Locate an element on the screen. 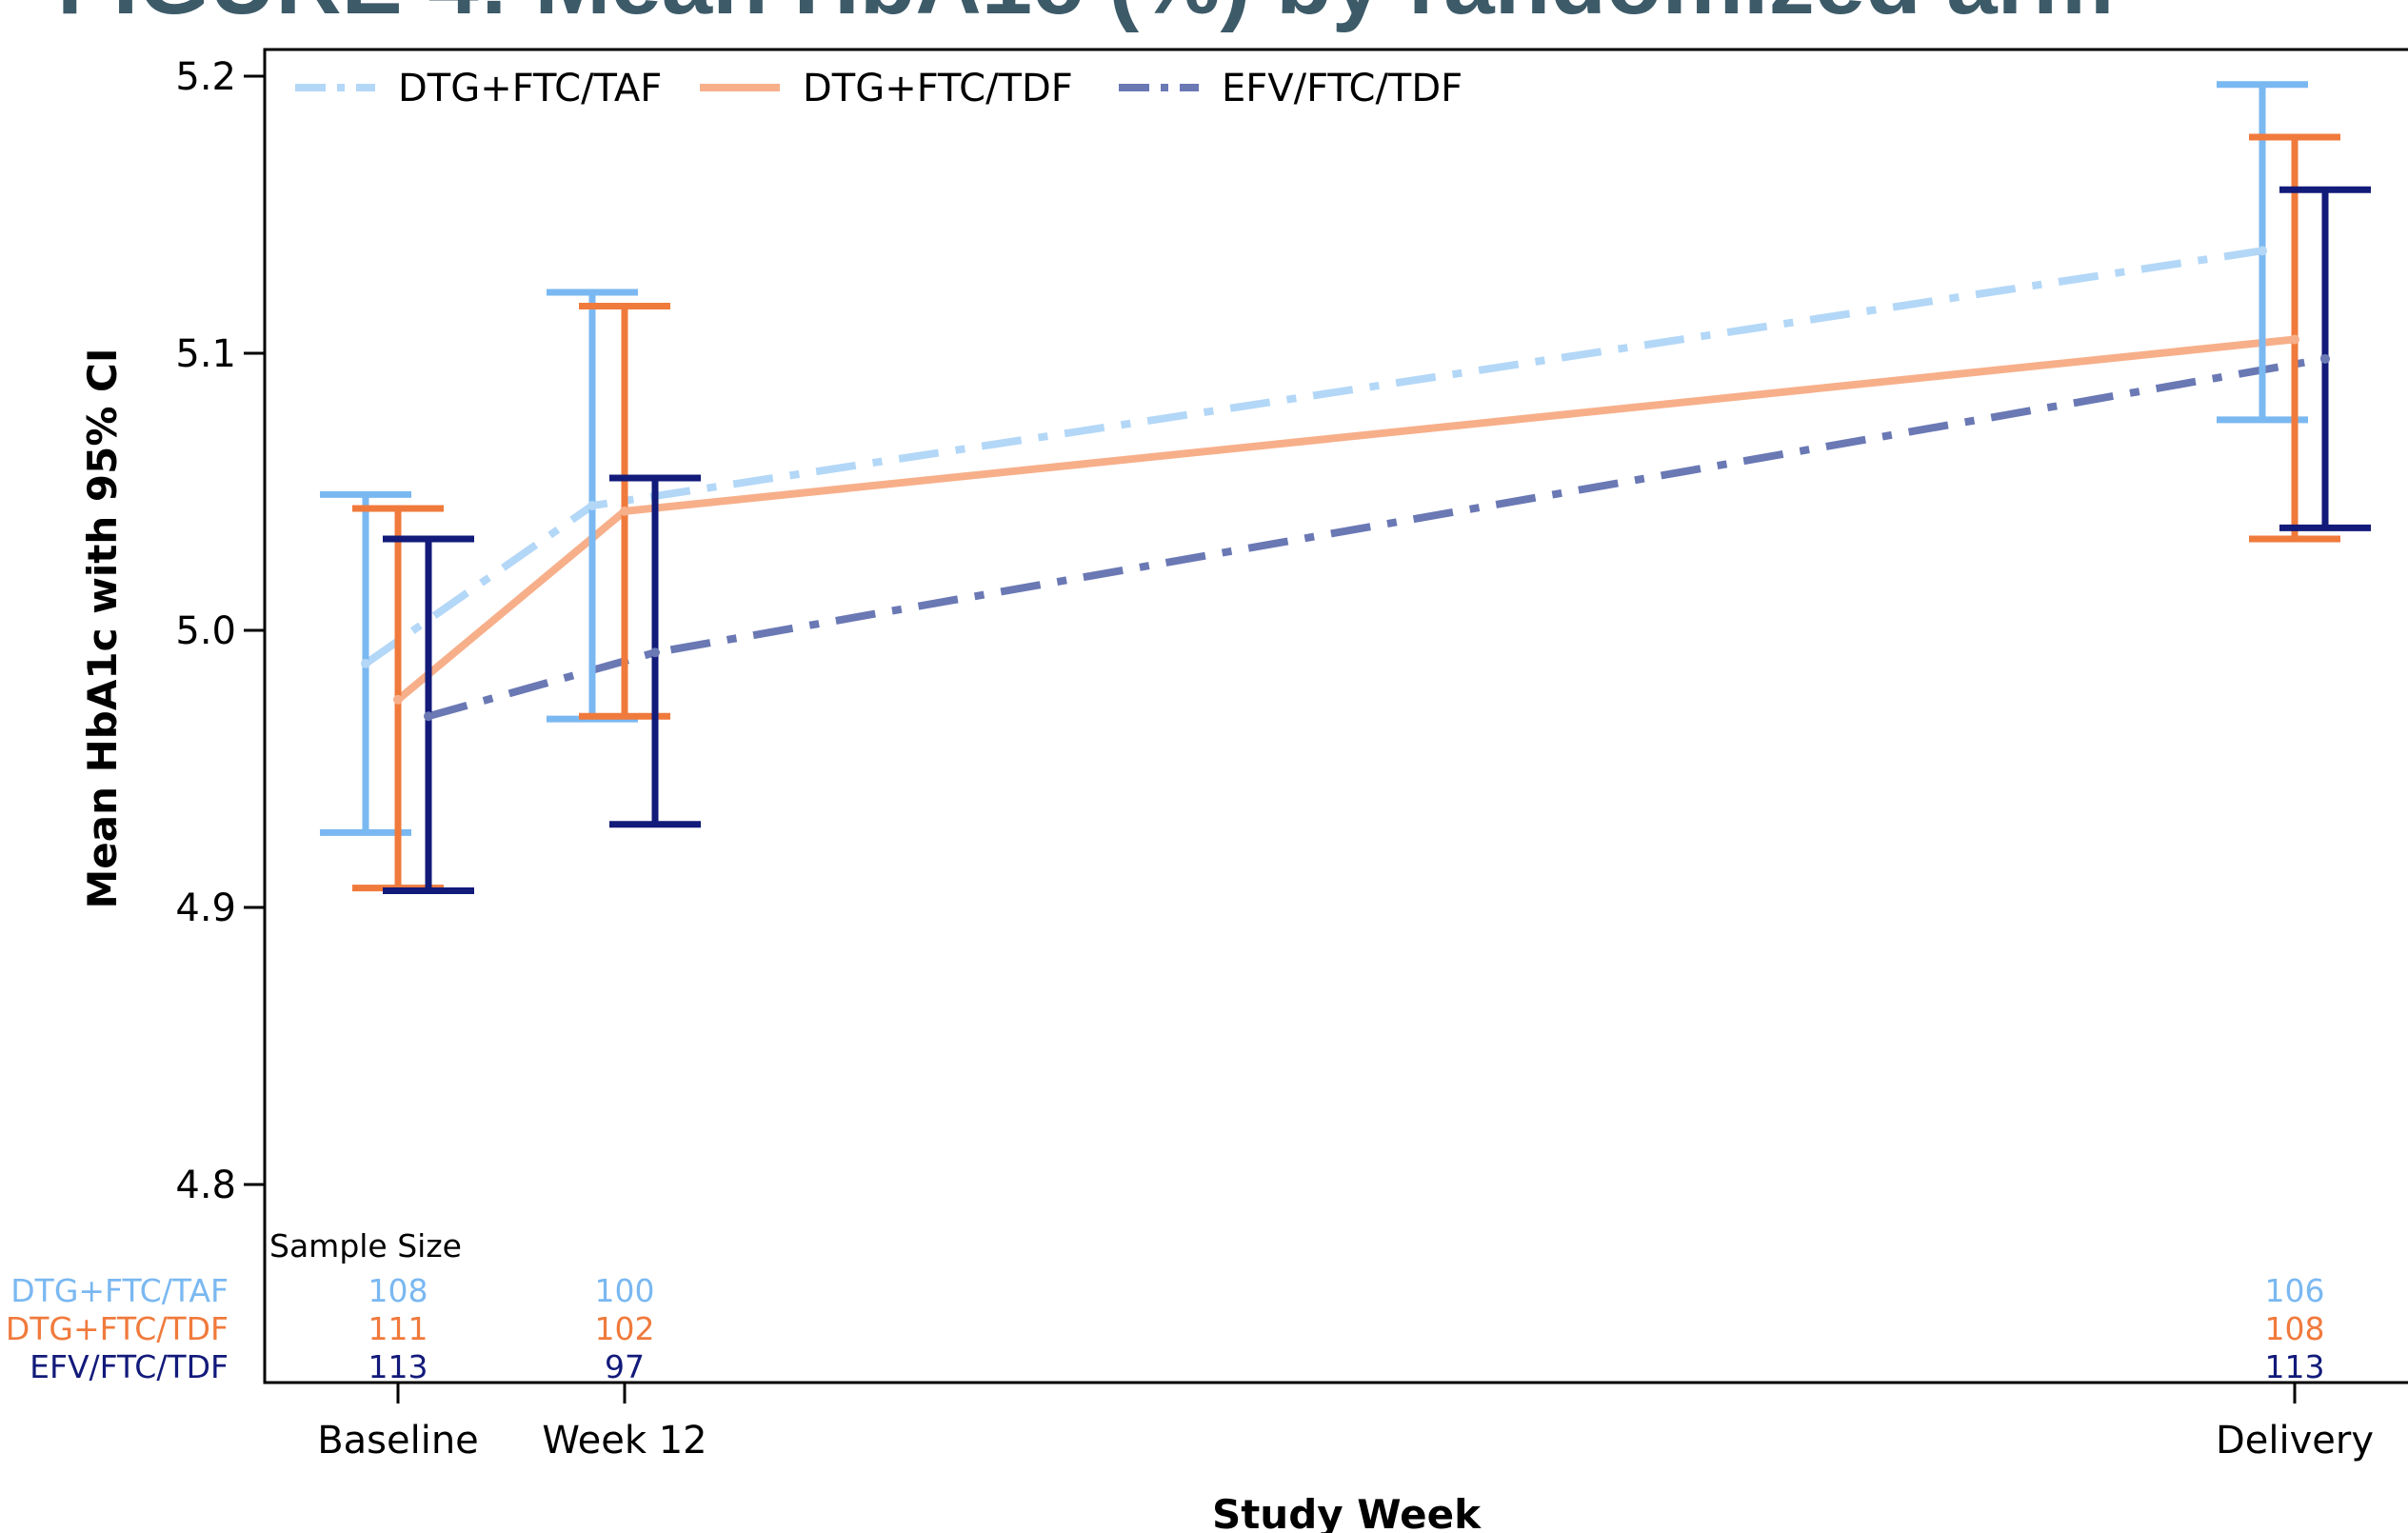 This screenshot has width=2408, height=1533. x-tick-label-2: Delivery is located at coordinates (2295, 1441).